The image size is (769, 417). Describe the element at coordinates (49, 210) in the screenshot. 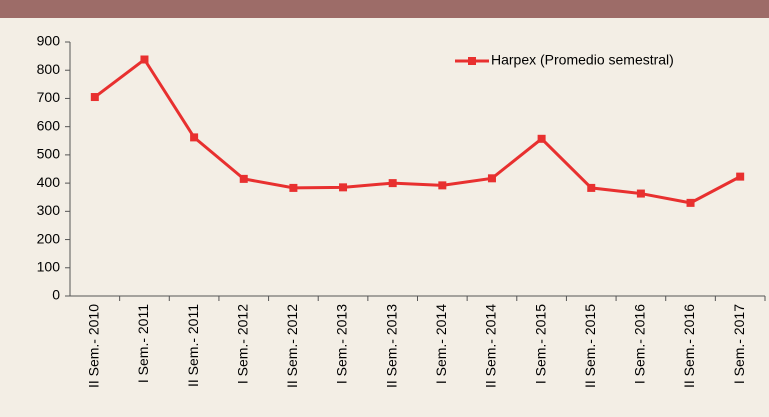

I see `y-tick-label: 300` at that location.